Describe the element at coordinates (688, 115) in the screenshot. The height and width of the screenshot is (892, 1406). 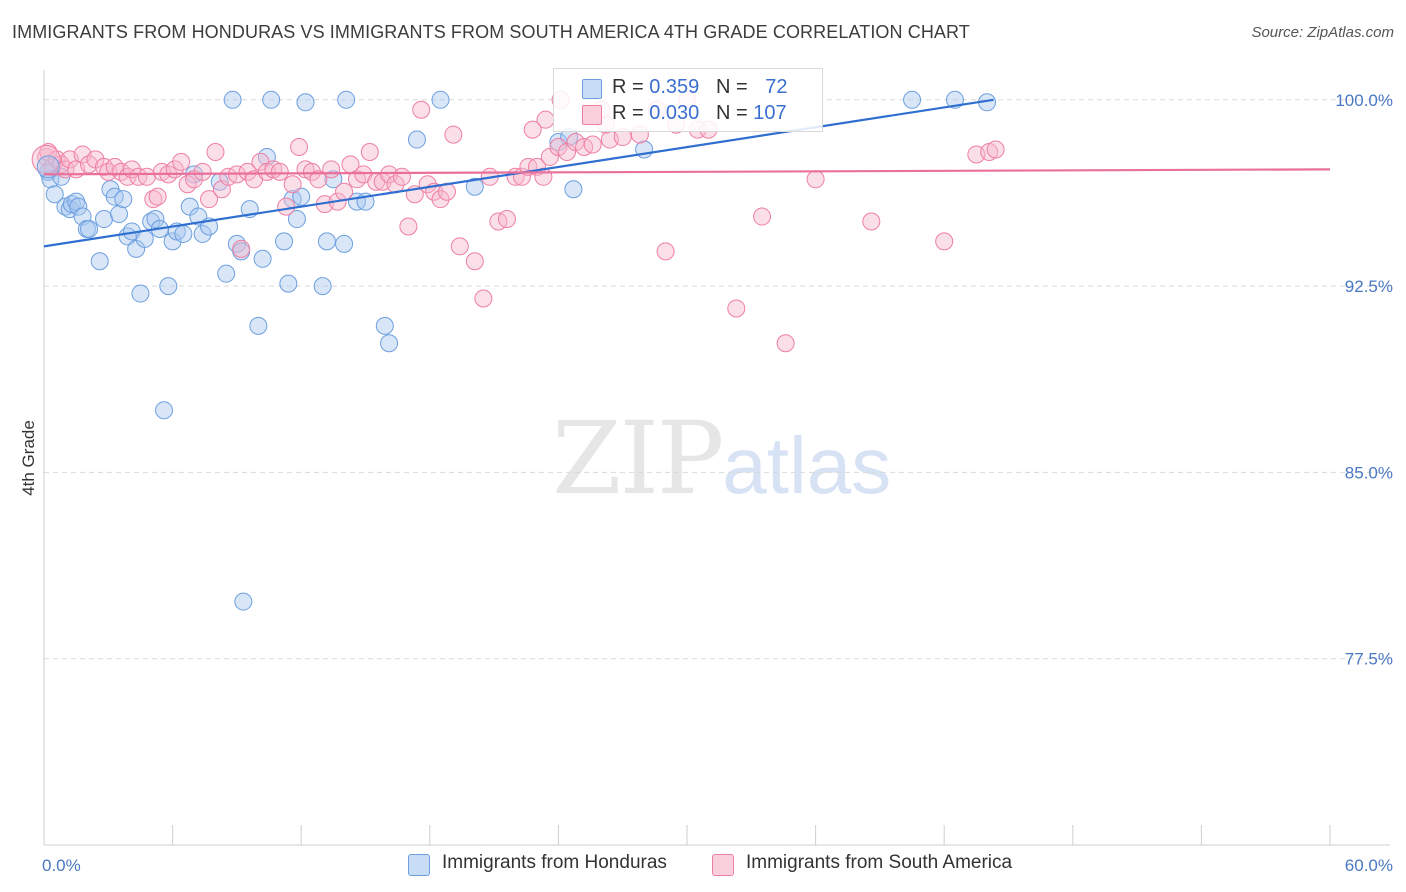
I see `stats-row-south-america: R = 0.030 N = 107` at that location.